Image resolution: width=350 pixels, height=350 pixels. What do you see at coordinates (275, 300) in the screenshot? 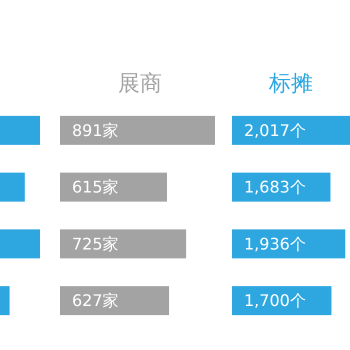
I see `data-label: 1,700个` at bounding box center [275, 300].